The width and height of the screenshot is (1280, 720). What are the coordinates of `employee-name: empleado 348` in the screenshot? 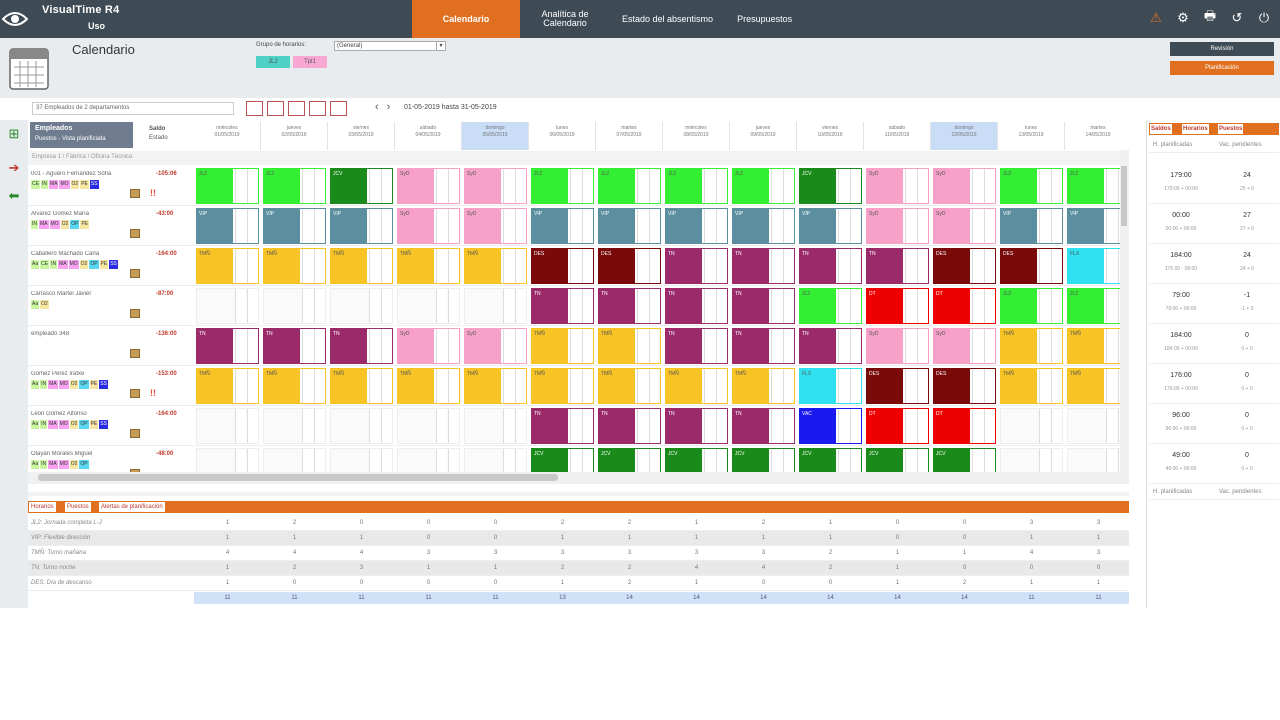 It's located at (50, 334).